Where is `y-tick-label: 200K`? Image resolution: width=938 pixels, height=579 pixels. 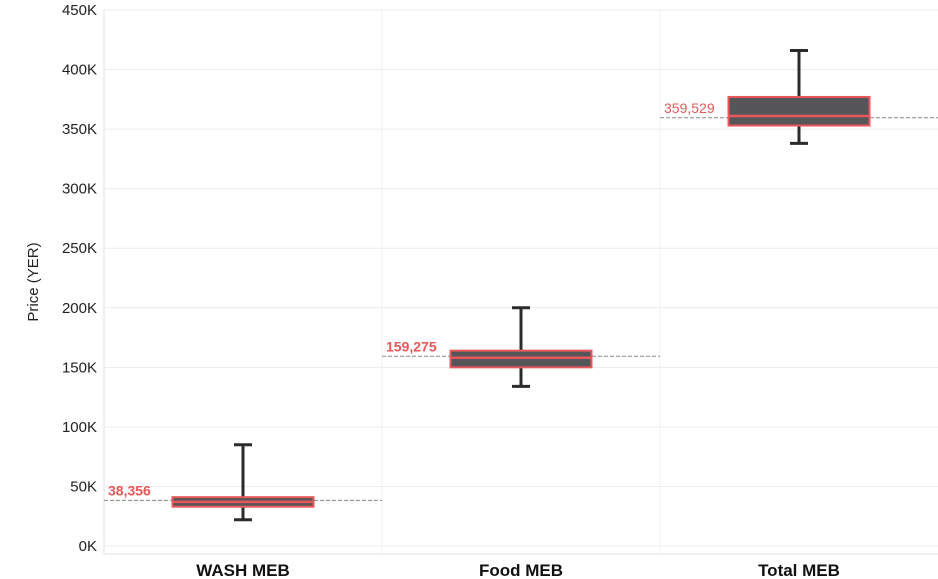 y-tick-label: 200K is located at coordinates (79, 308).